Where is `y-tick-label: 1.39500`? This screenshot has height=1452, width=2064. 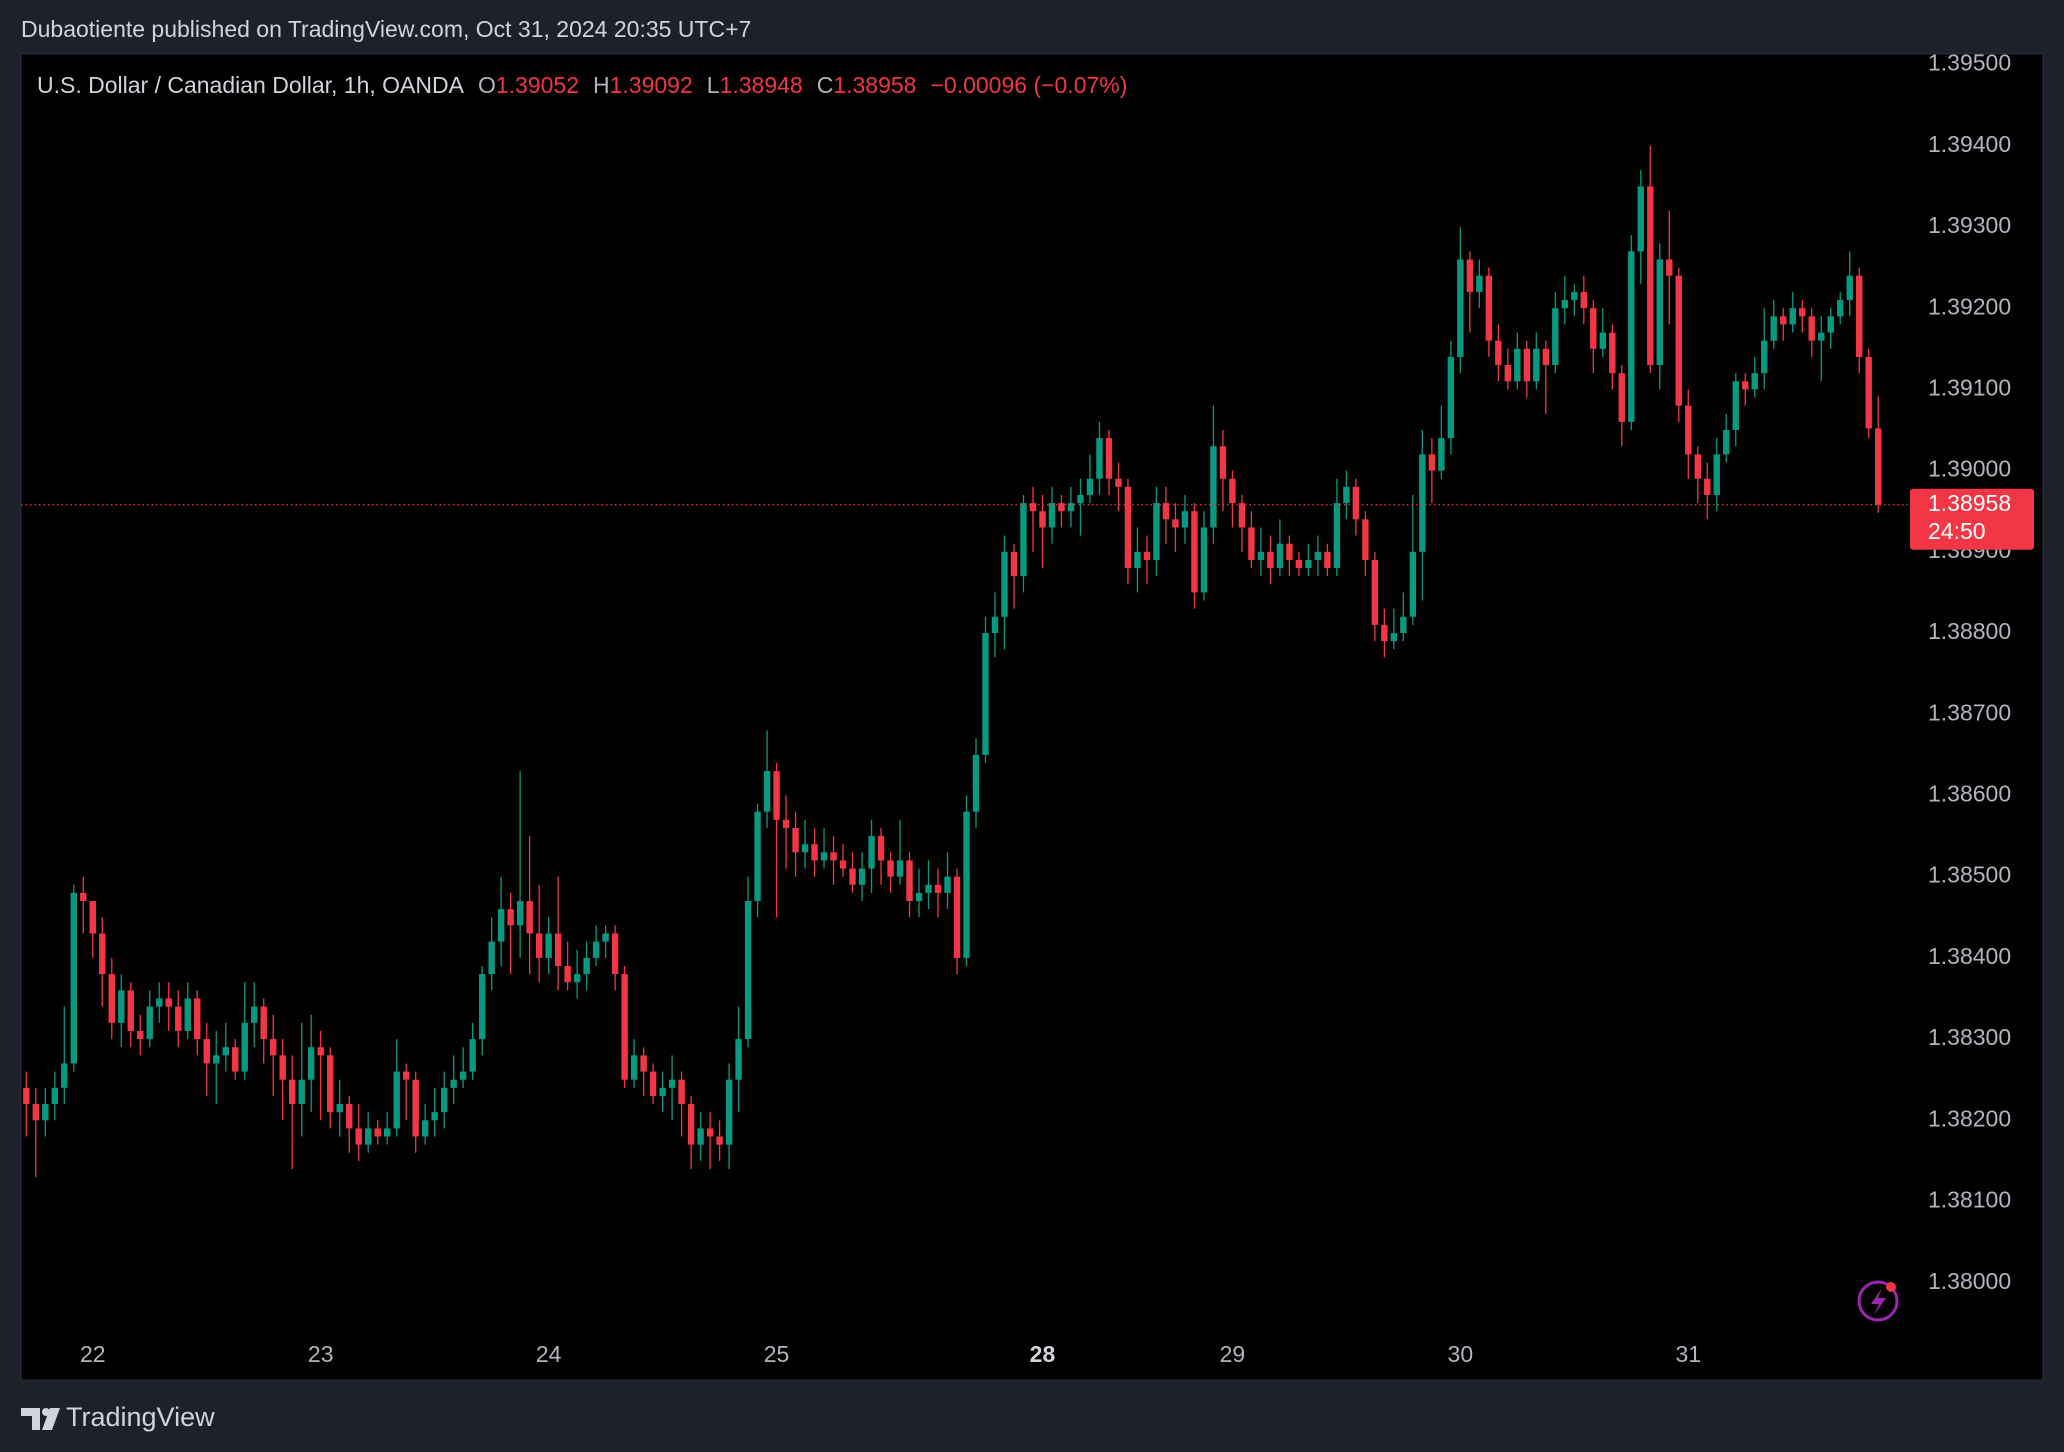
y-tick-label: 1.39500 is located at coordinates (1969, 63).